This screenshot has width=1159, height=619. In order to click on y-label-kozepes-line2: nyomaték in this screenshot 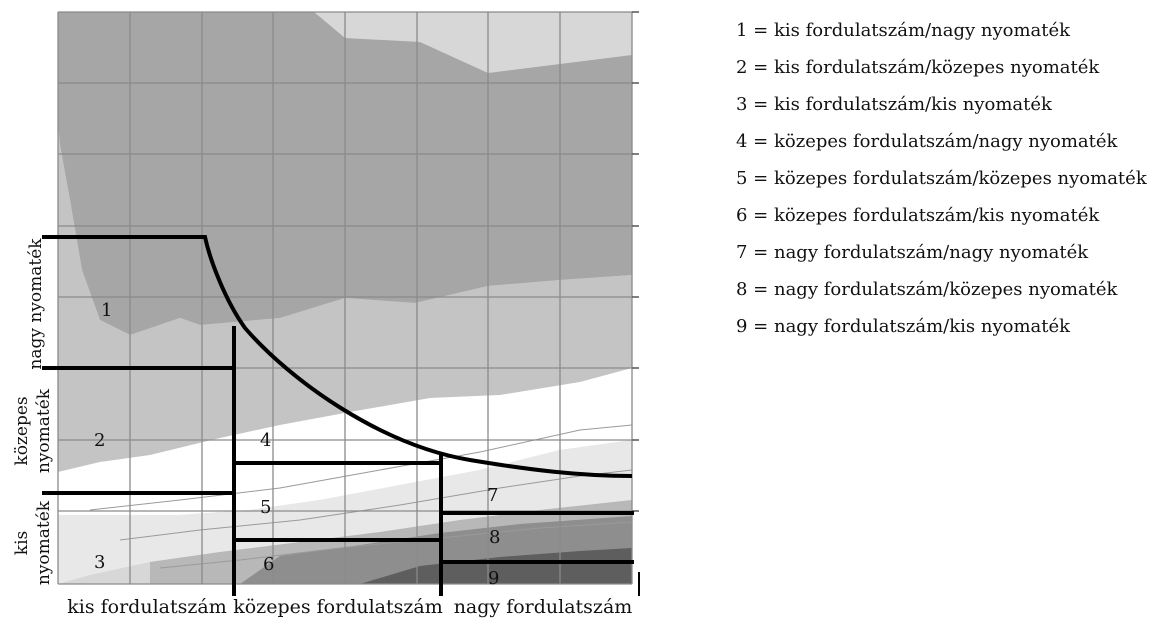, I will do `click(44, 430)`.